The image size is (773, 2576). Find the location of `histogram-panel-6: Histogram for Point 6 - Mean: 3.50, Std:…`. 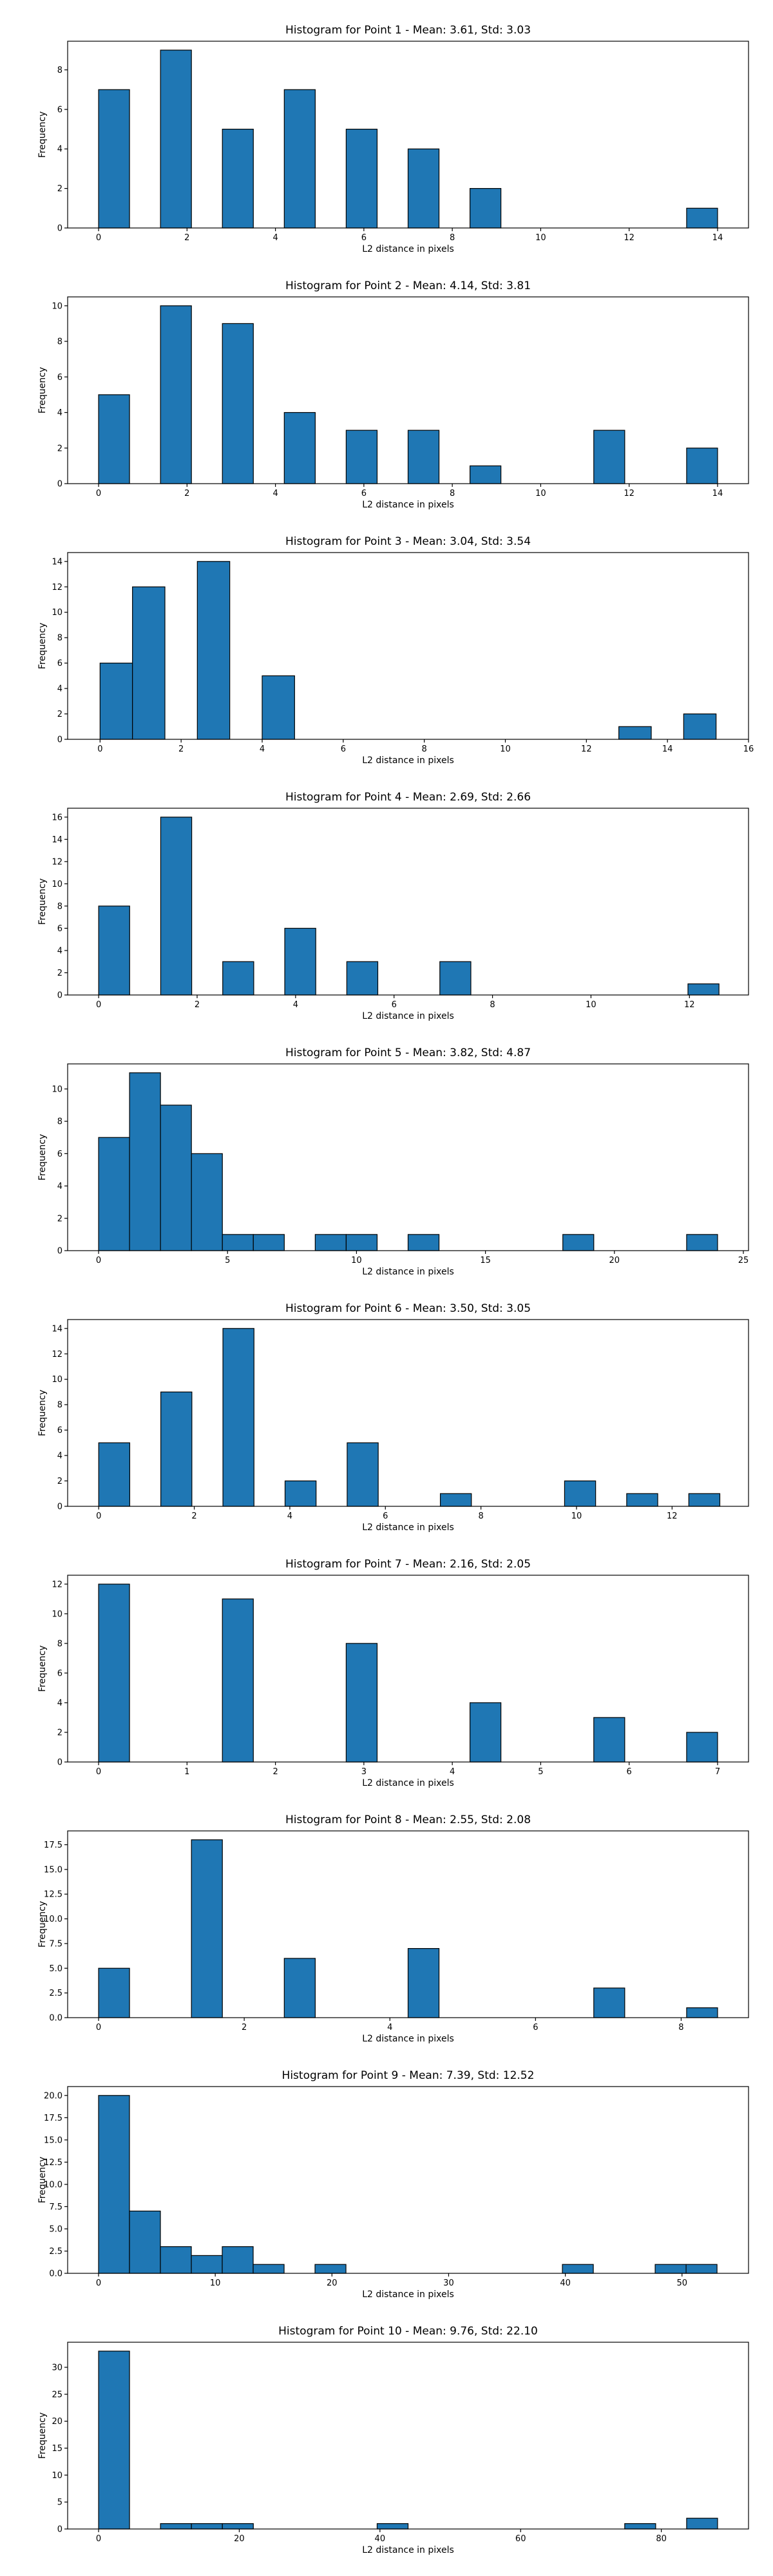

histogram-panel-6: Histogram for Point 6 - Mean: 3.50, Std:… is located at coordinates (393, 1417).